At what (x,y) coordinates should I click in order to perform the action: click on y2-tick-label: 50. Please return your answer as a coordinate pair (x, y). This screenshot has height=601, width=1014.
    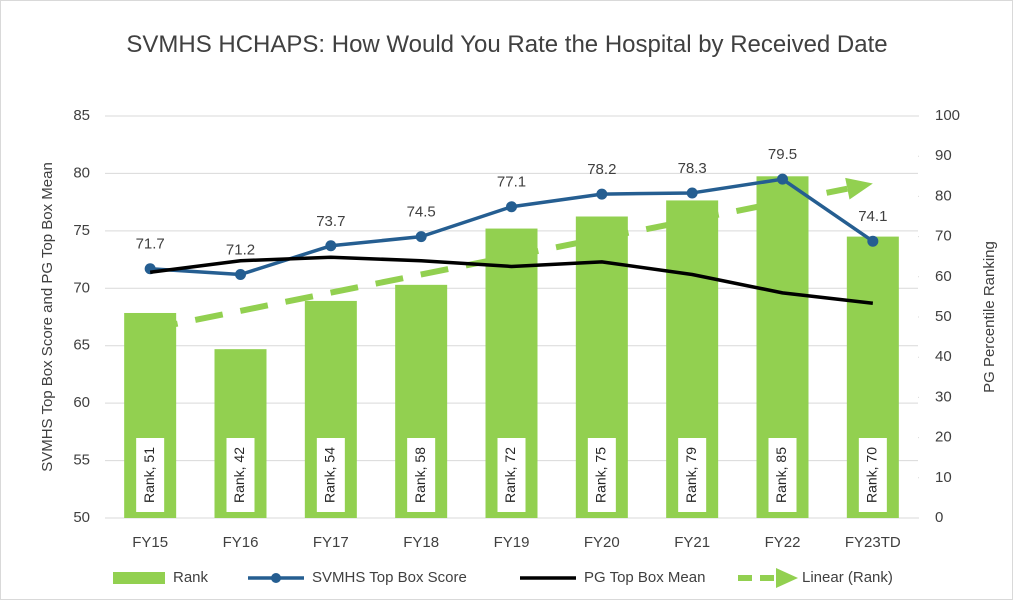
    Looking at the image, I should click on (943, 316).